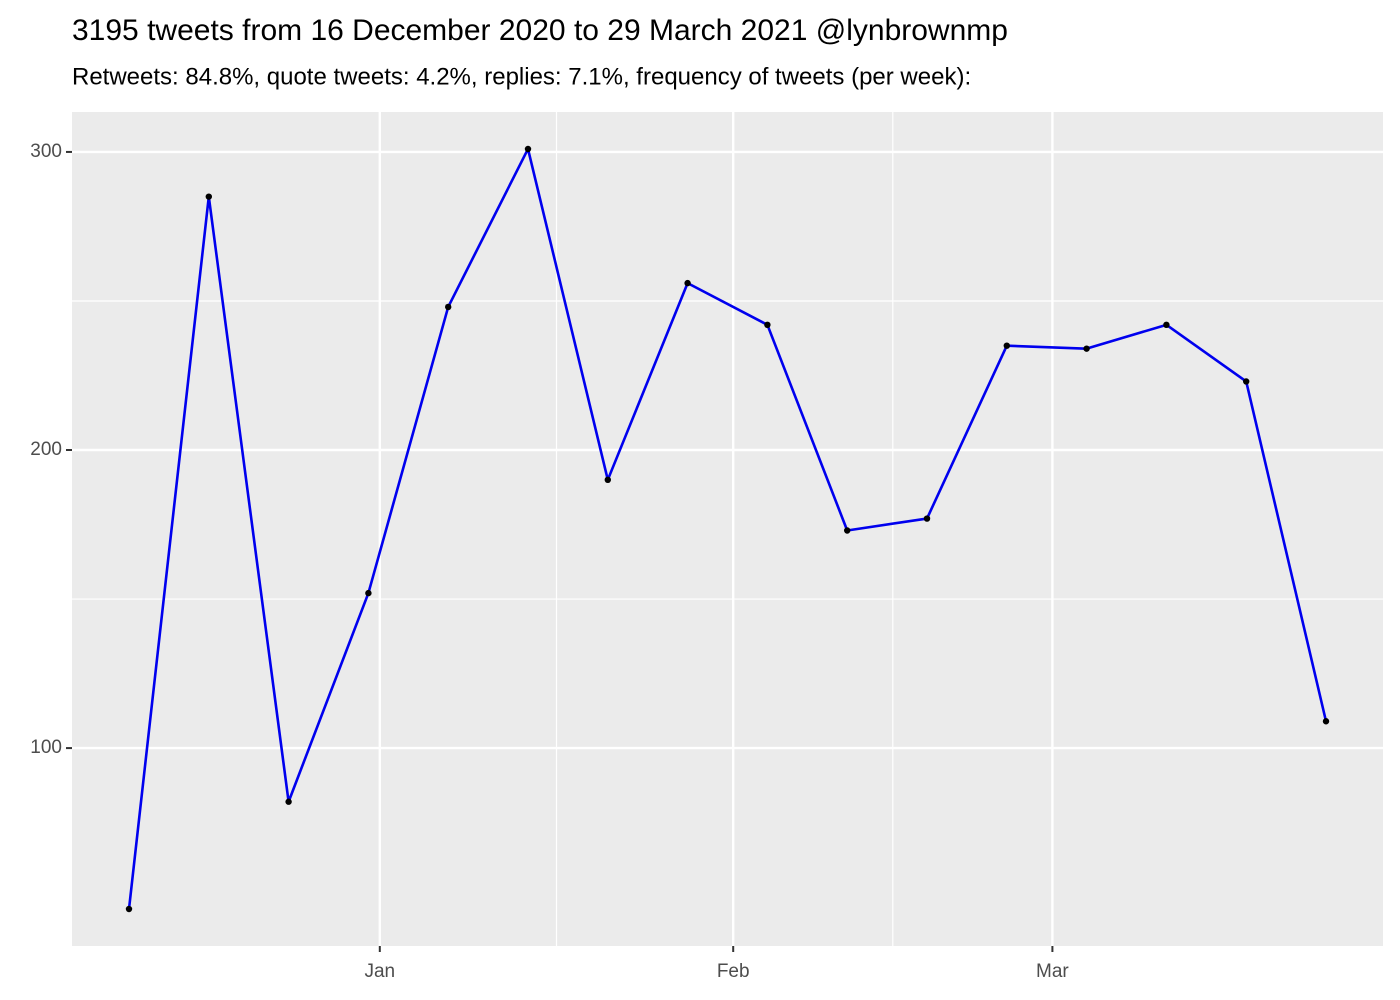  Describe the element at coordinates (1052, 971) in the screenshot. I see `x-tick-label: Mar` at that location.